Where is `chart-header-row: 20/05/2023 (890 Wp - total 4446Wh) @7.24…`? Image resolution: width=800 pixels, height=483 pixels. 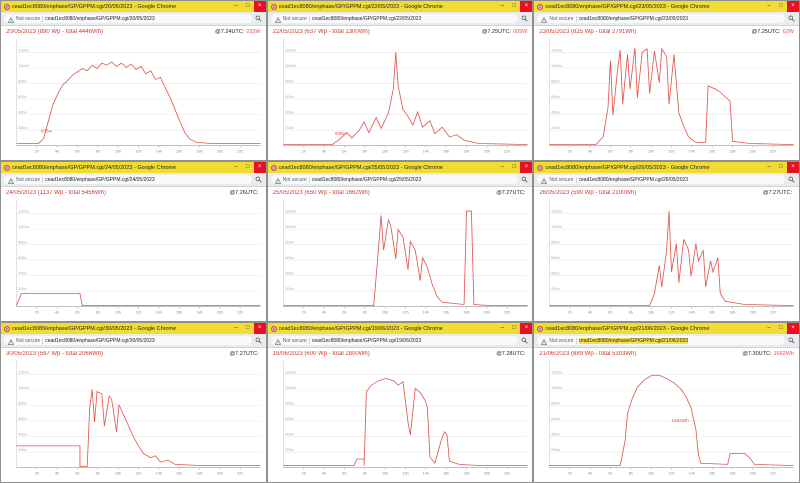 chart-header-row: 20/05/2023 (890 Wp - total 4446Wh) @7.24… is located at coordinates (133, 32).